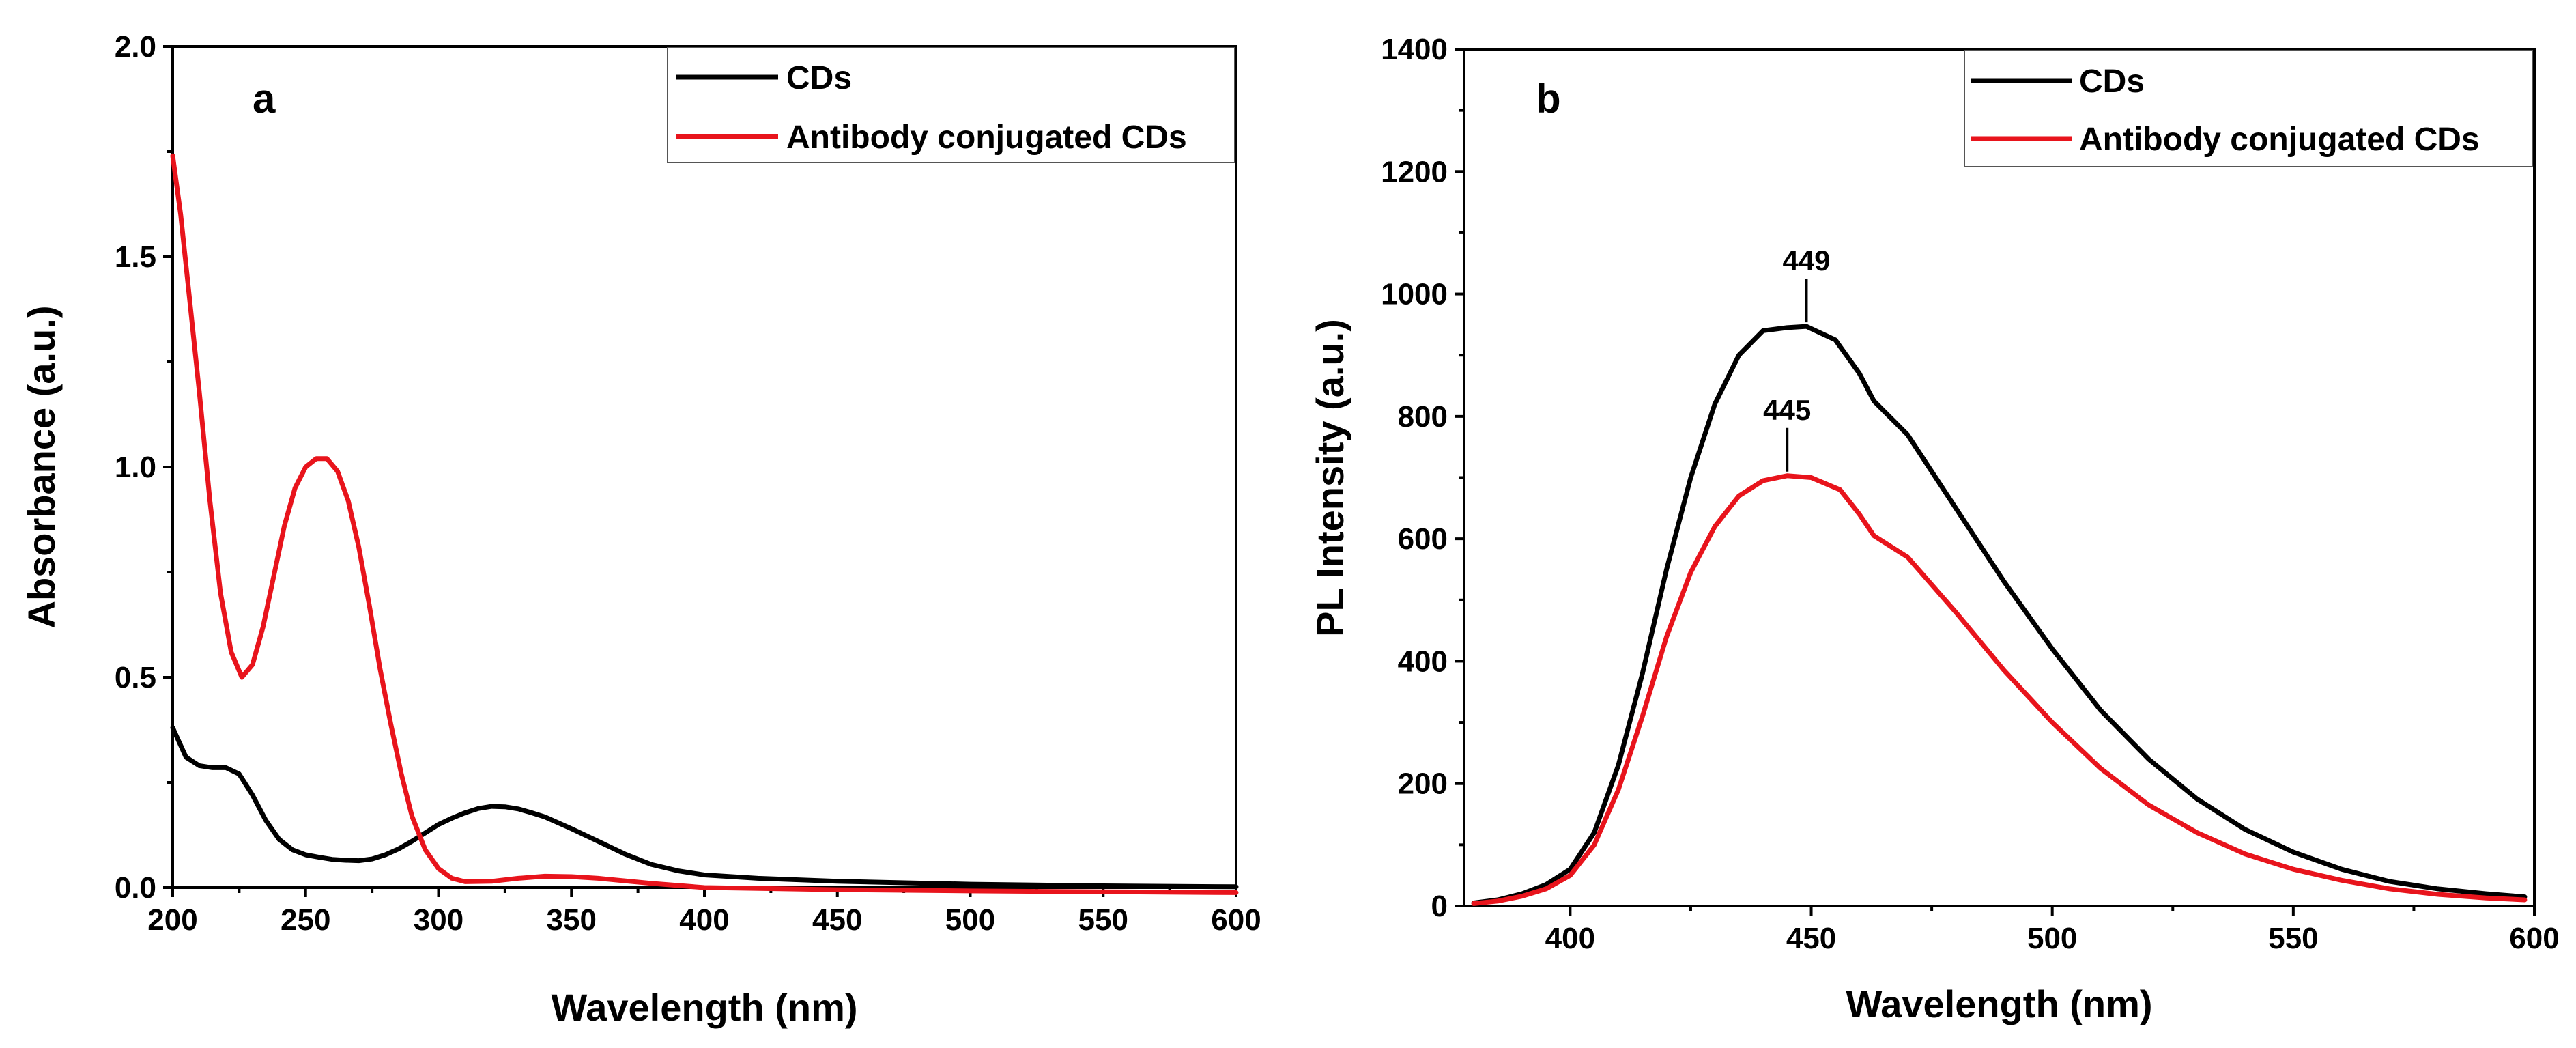 This screenshot has width=2576, height=1048. What do you see at coordinates (1806, 260) in the screenshot?
I see `peak-label: 449` at bounding box center [1806, 260].